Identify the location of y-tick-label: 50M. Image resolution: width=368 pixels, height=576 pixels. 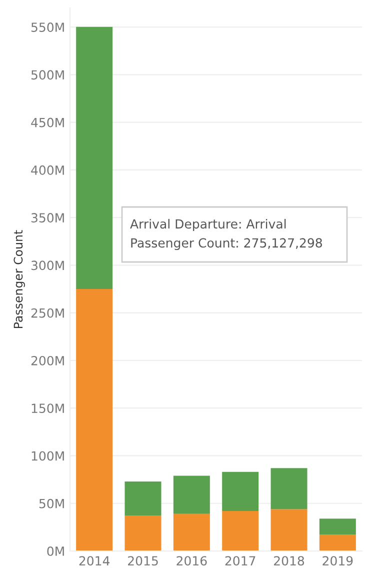
(51, 503).